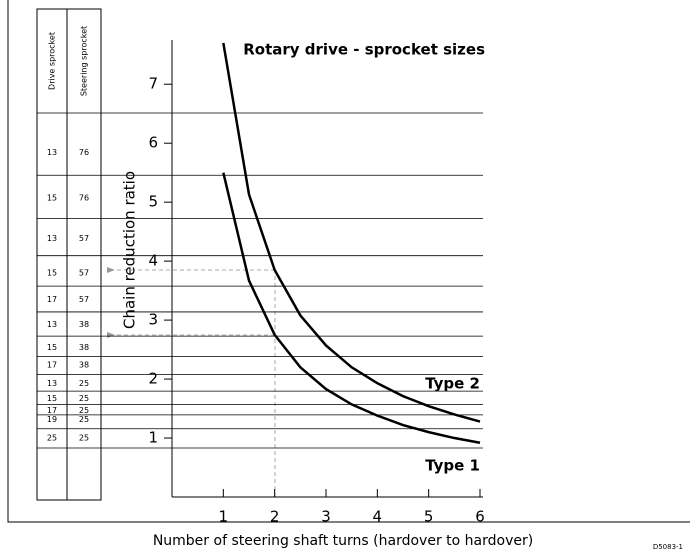 This screenshot has width=690, height=557. I want to click on x-tick-label: 1, so click(224, 517).